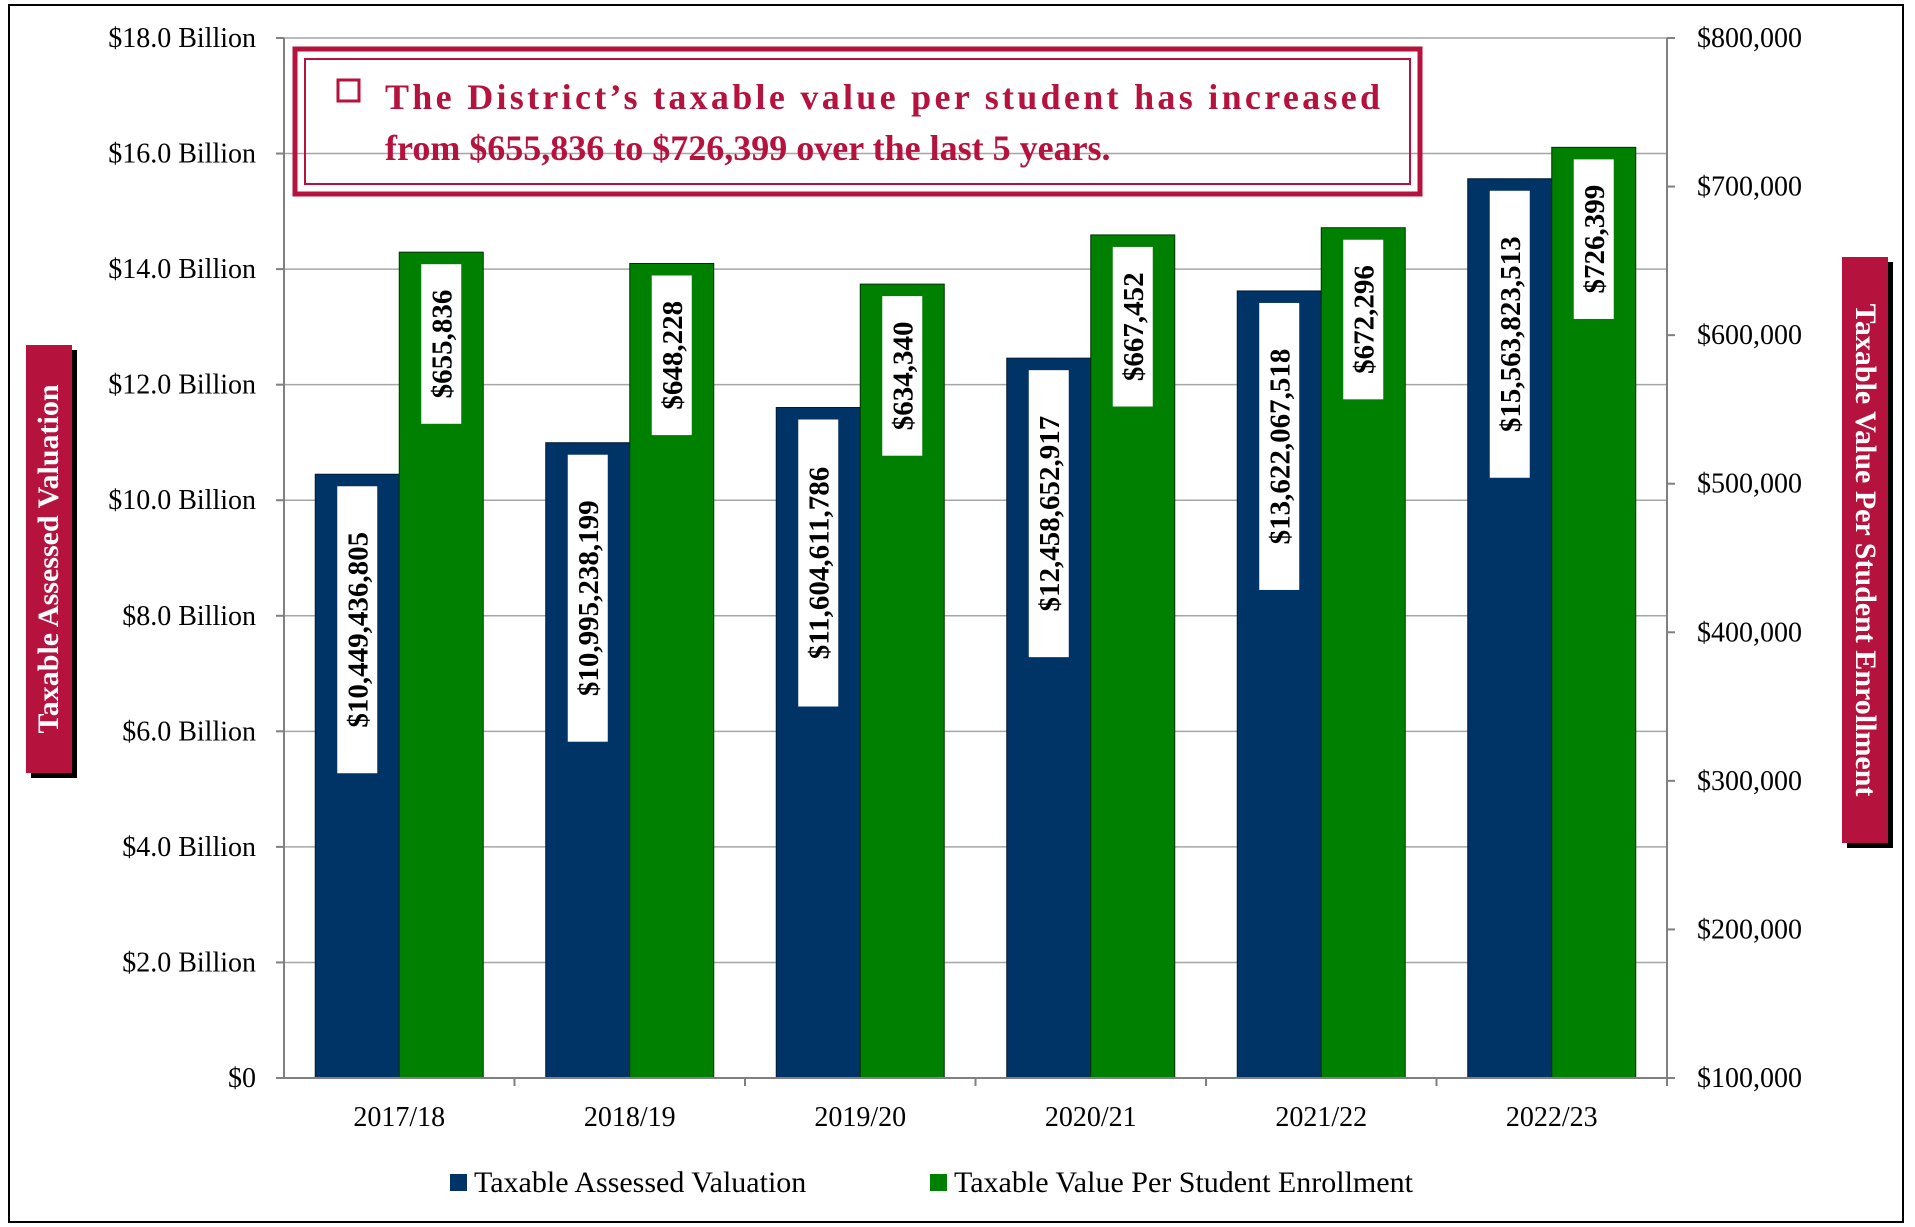 Image resolution: width=1915 pixels, height=1227 pixels. I want to click on data-label: $11,604,611,786, so click(819, 563).